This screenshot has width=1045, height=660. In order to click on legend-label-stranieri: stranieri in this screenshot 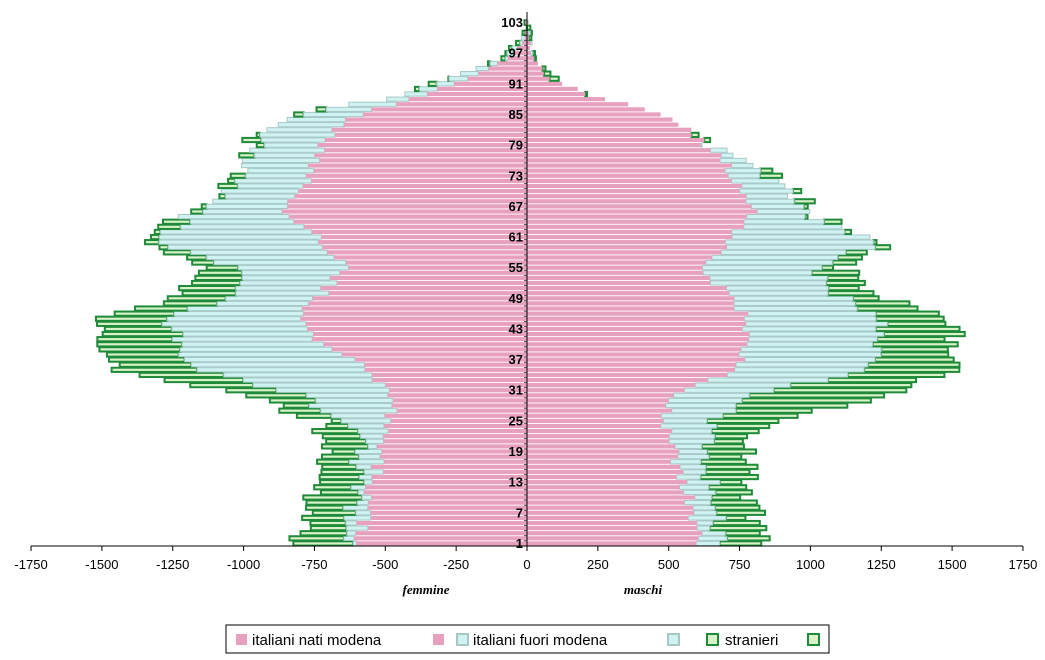, I will do `click(751, 640)`.